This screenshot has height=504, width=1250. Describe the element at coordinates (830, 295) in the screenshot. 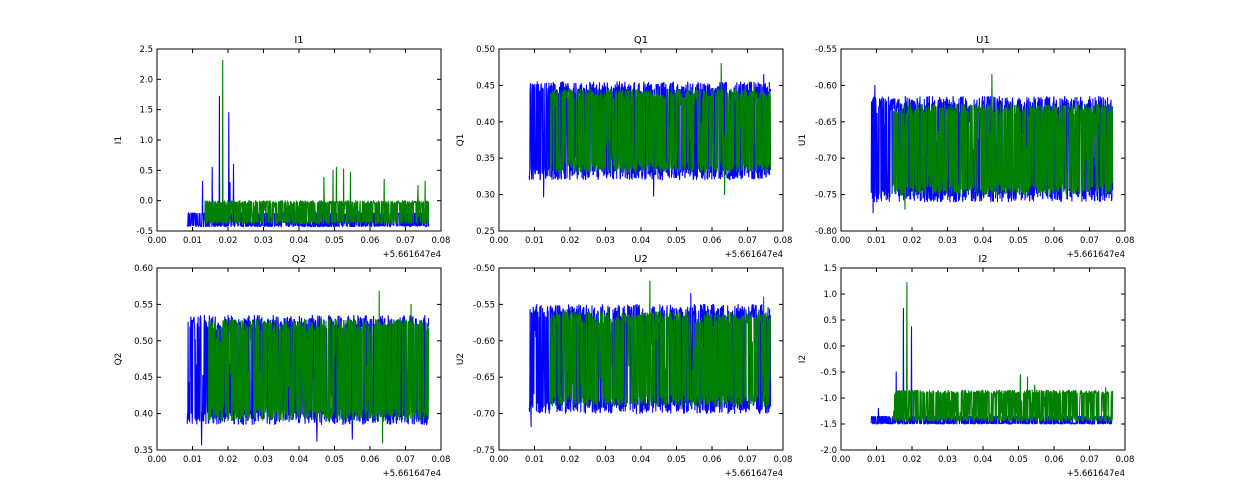

I see `y-tick-label: 1.0` at that location.